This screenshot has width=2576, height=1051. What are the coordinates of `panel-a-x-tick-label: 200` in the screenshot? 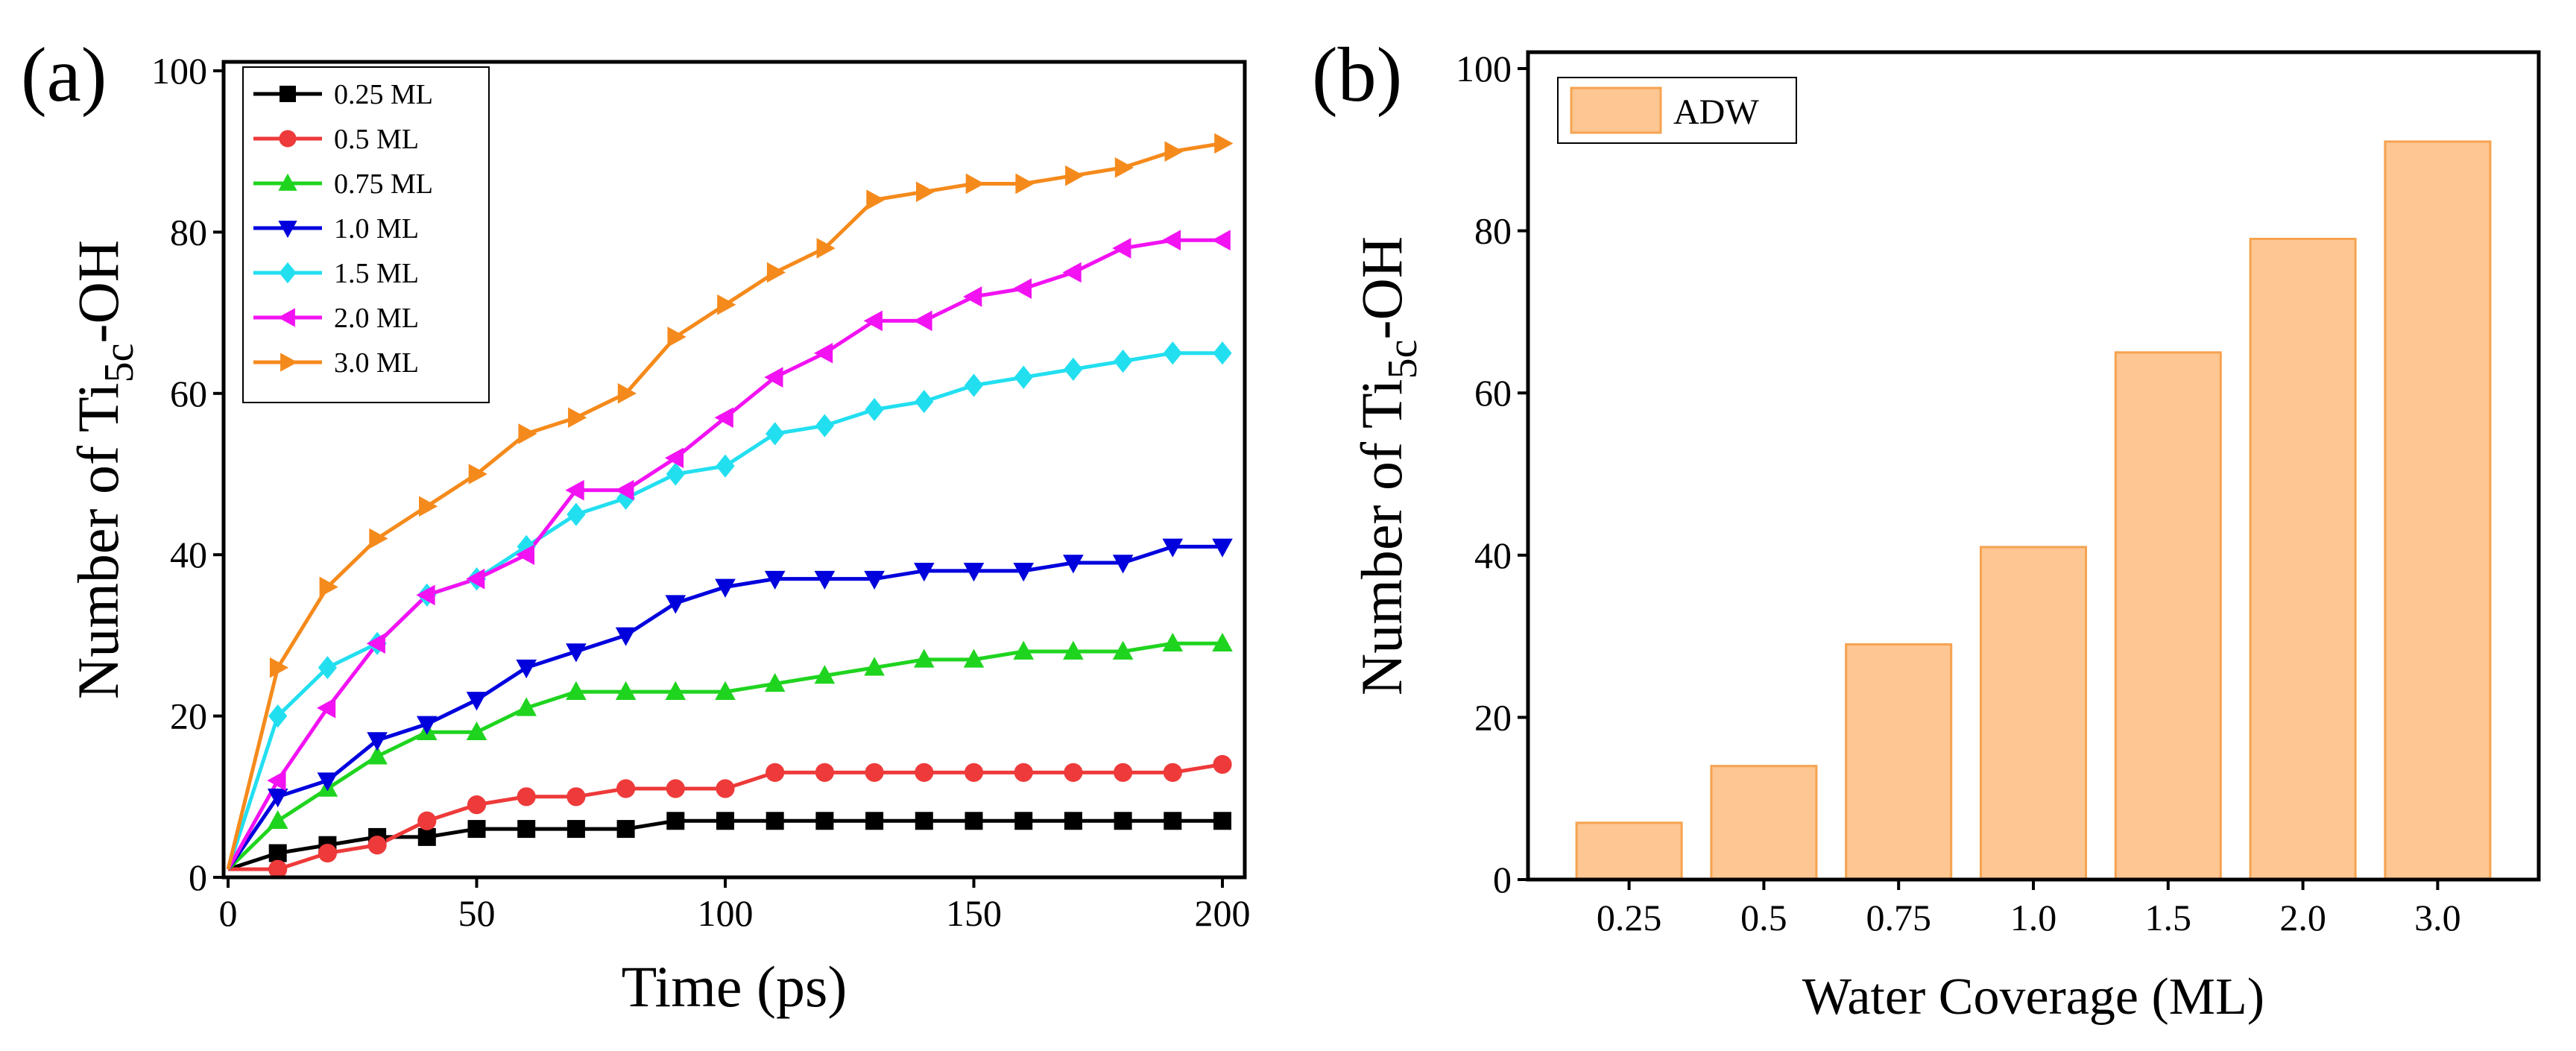 It's located at (1223, 913).